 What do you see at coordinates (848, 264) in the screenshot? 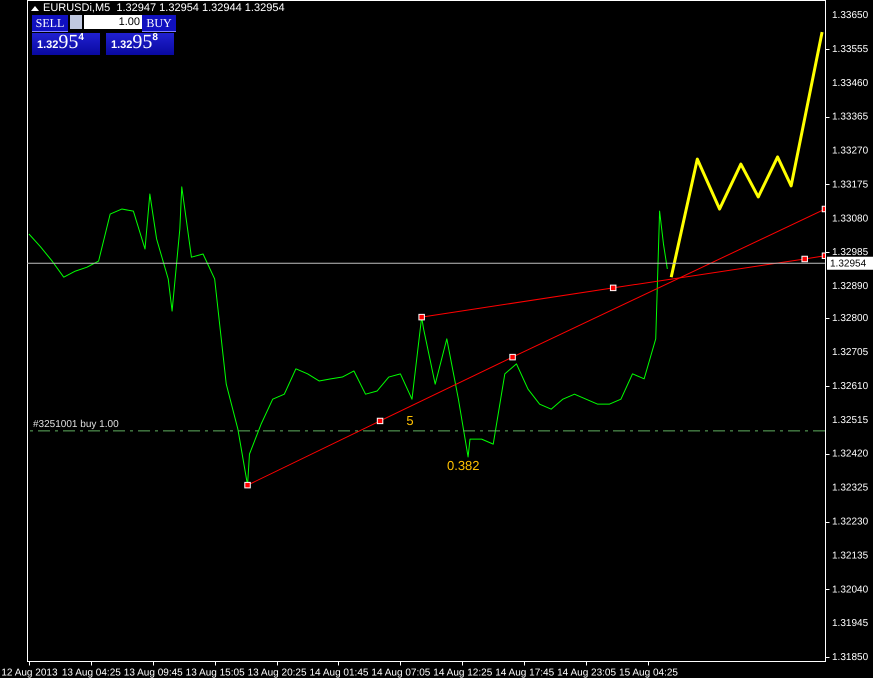
I see `ref-line-label: 1.32954` at bounding box center [848, 264].